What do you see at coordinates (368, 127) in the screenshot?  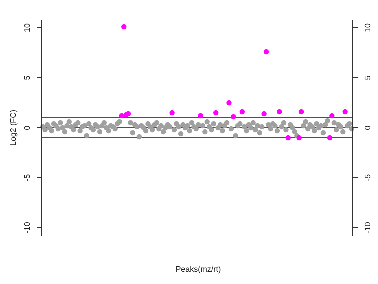 I see `y2-tick-label: 0` at bounding box center [368, 127].